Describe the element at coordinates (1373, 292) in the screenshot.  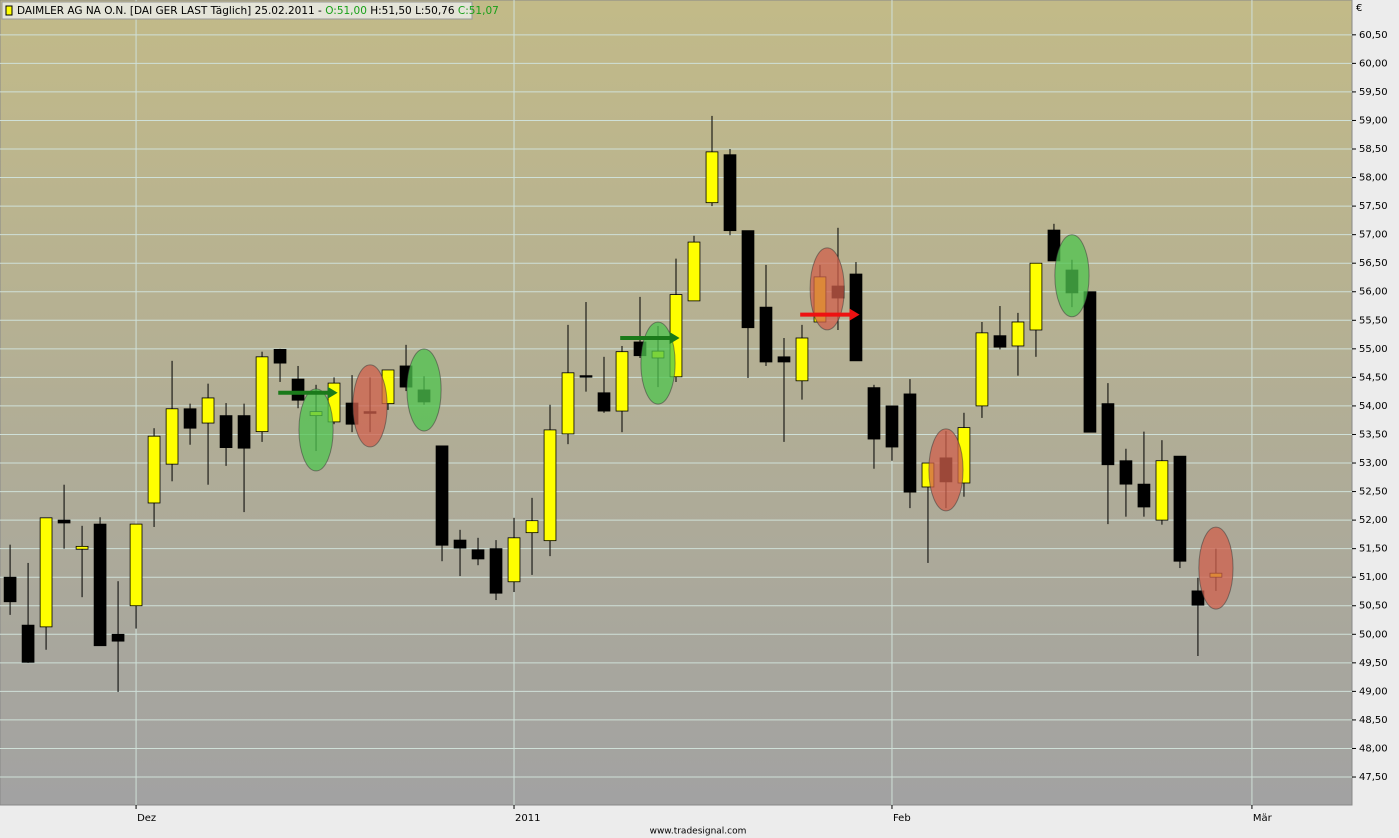
I see `y-tick-label: 56,00` at that location.